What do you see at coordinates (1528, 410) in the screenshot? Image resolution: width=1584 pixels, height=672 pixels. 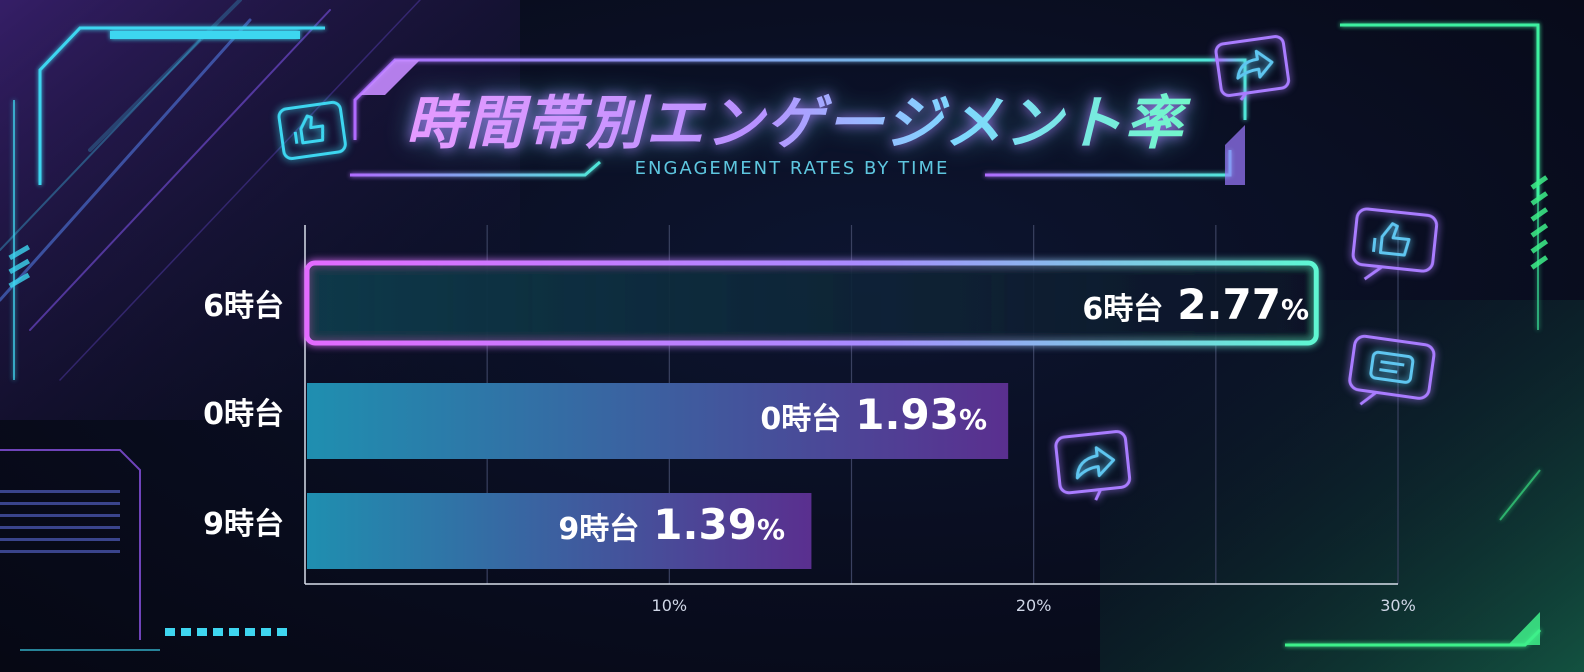 I see `right-side-hatches` at bounding box center [1528, 410].